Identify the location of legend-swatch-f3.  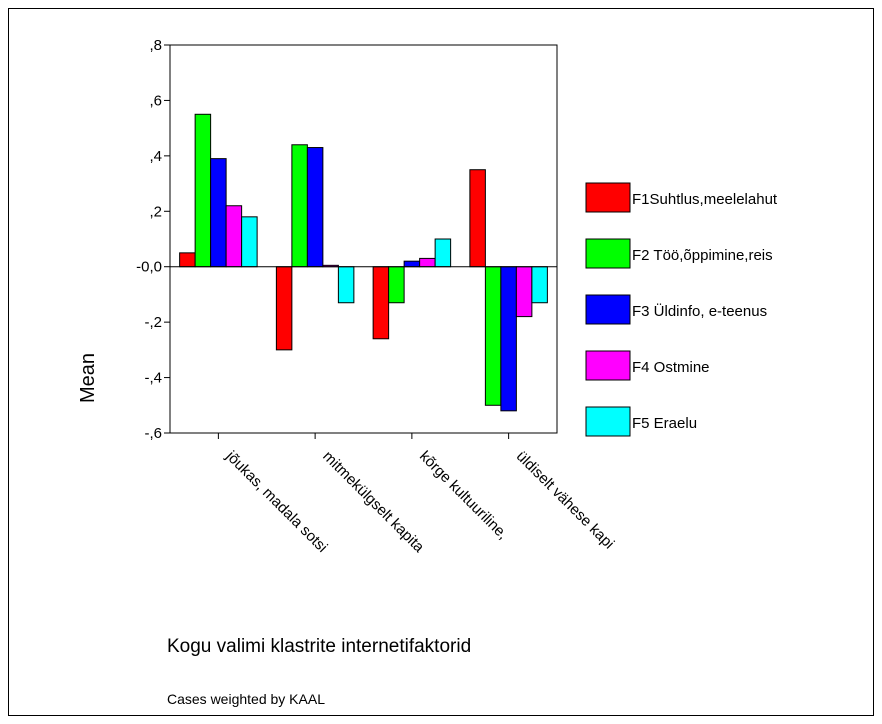
(608, 309).